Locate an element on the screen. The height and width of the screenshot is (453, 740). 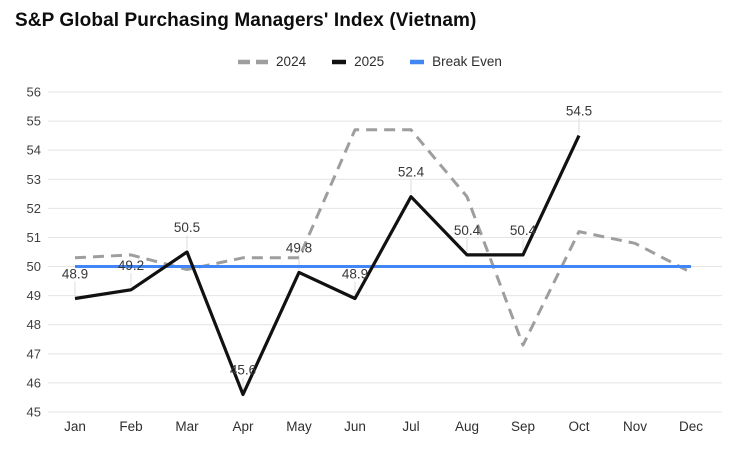
data-label: 49.2 is located at coordinates (131, 265).